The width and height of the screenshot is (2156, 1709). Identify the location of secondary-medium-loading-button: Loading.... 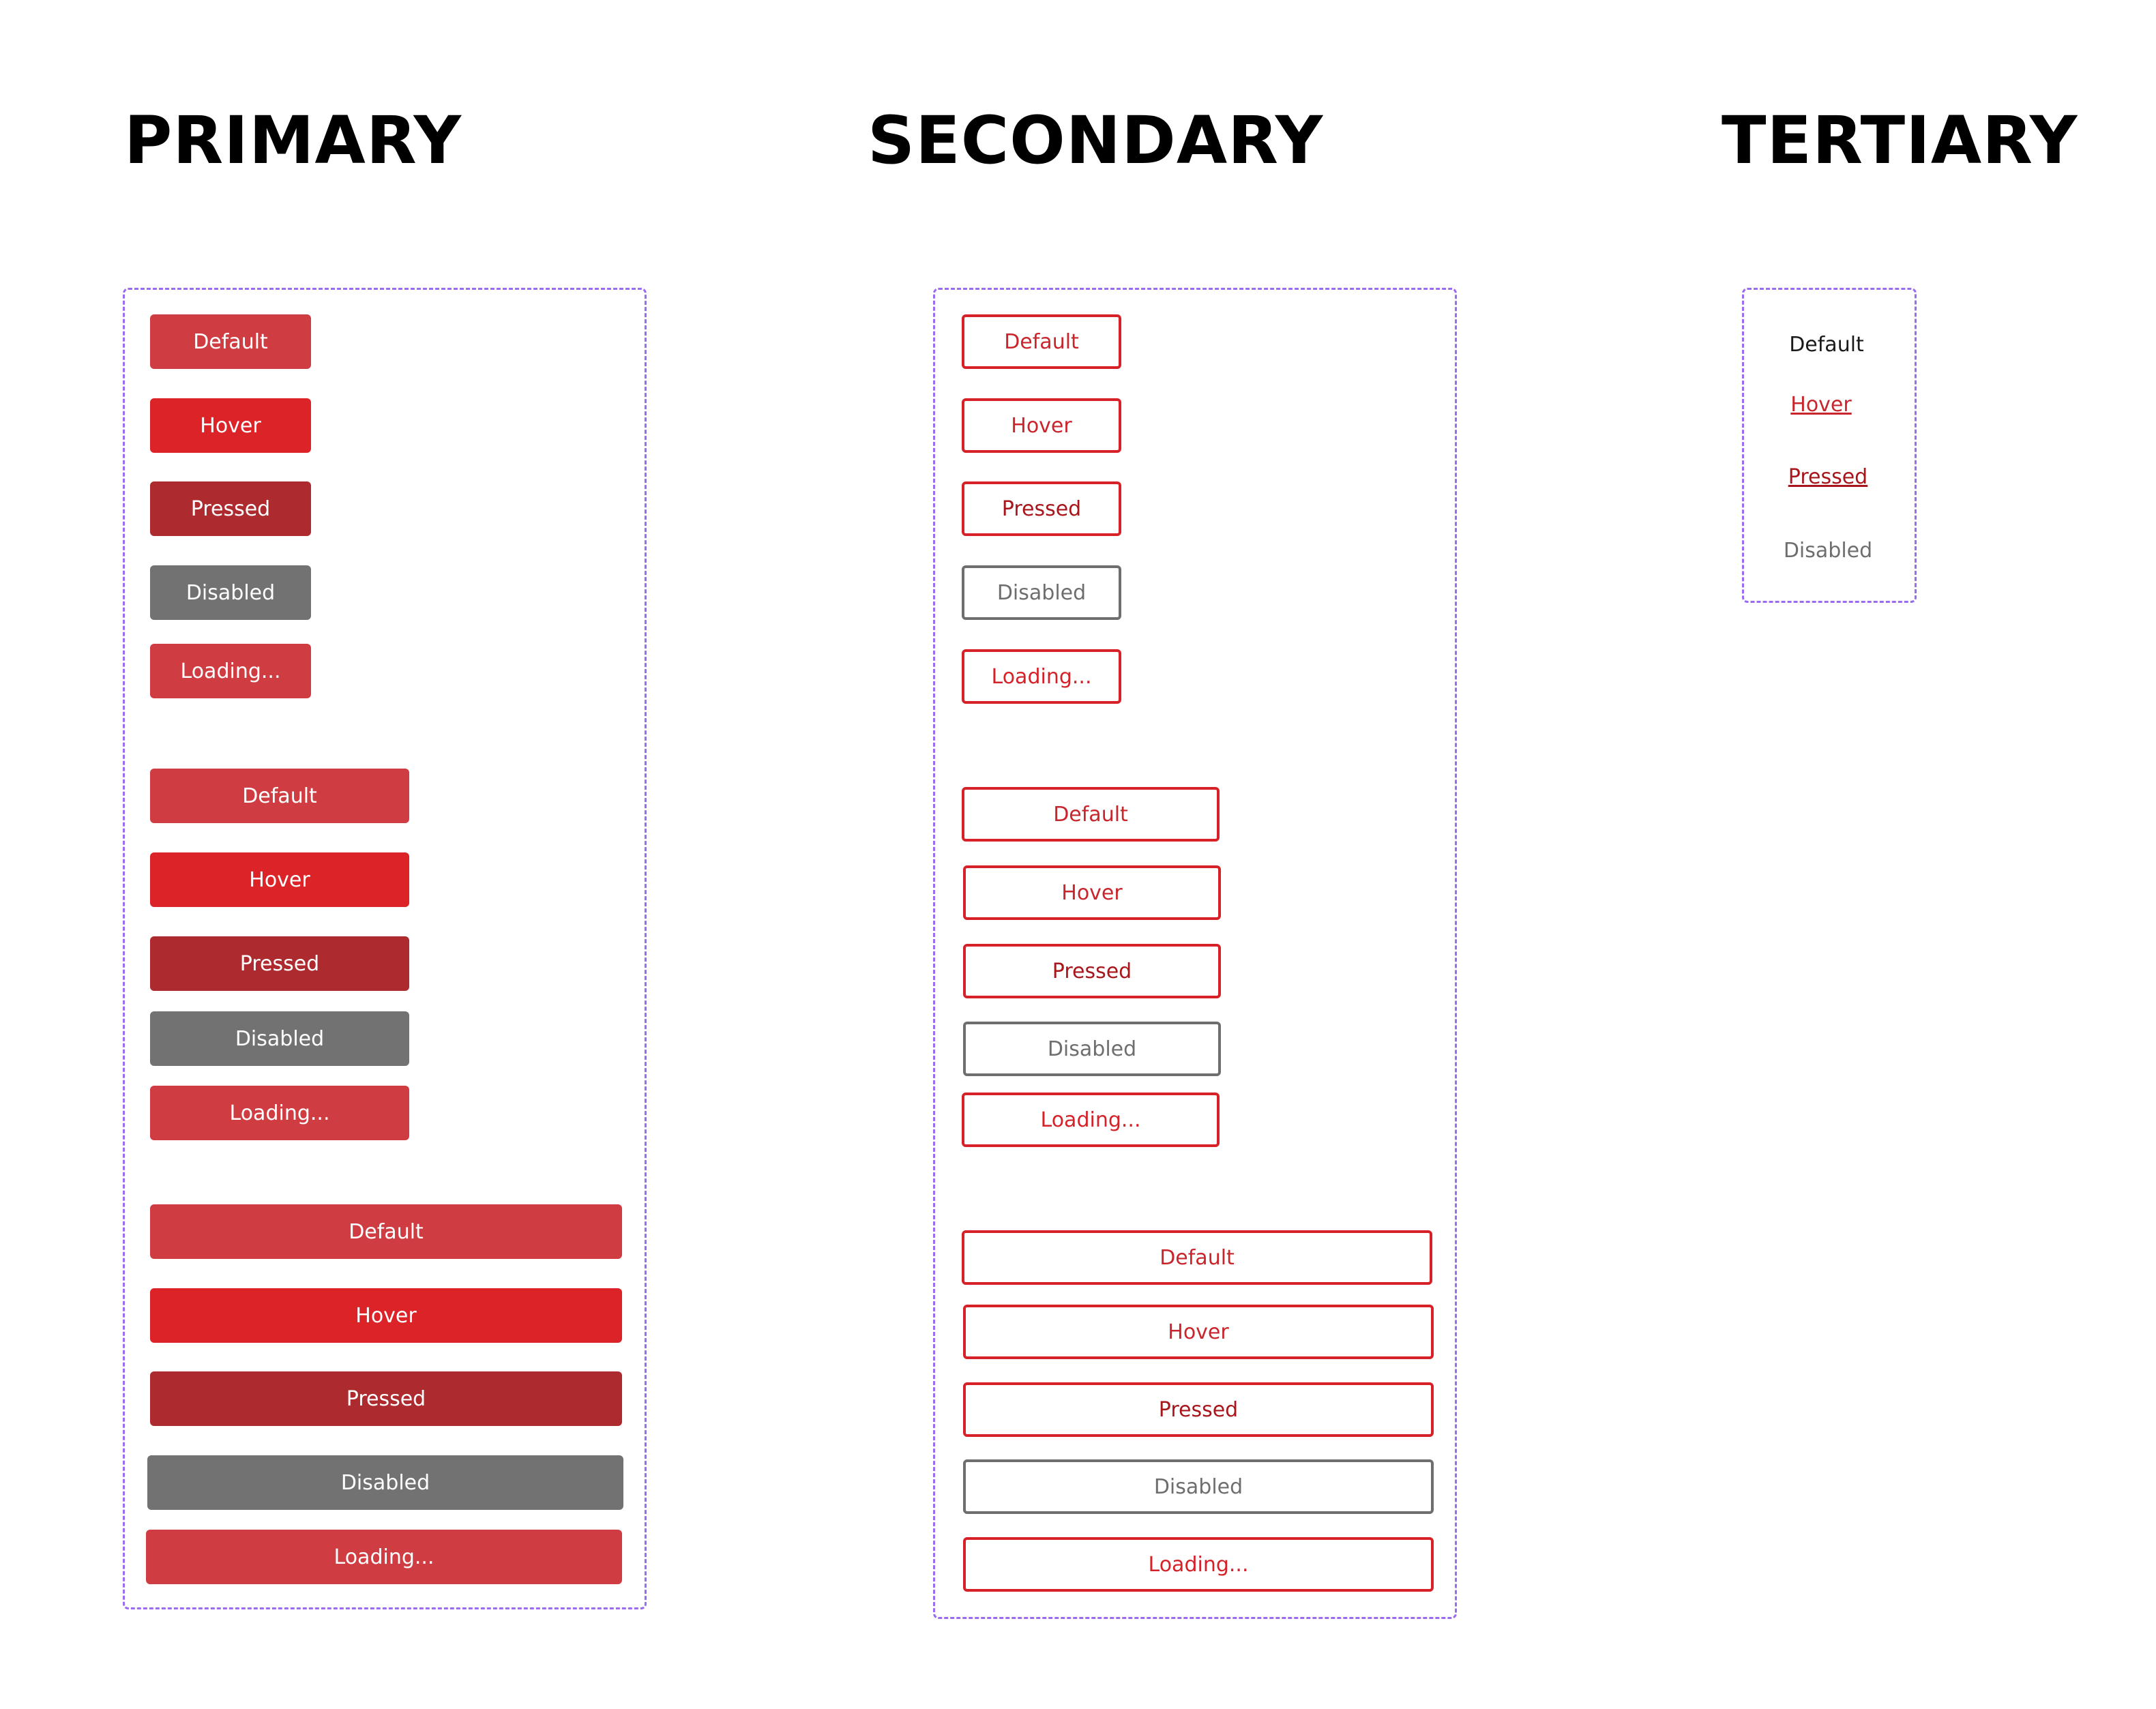
(1091, 1120).